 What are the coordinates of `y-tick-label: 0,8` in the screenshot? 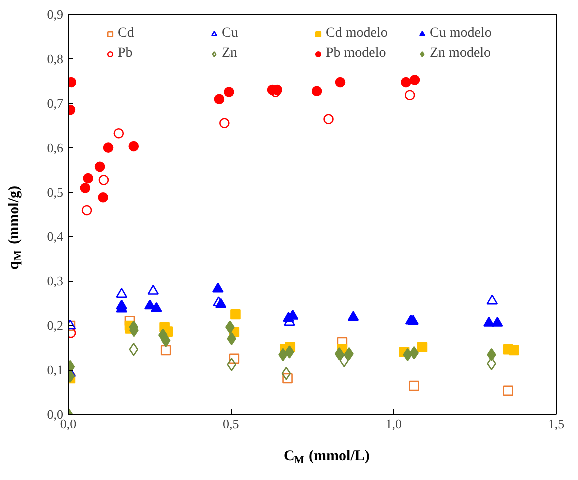 It's located at (55, 58).